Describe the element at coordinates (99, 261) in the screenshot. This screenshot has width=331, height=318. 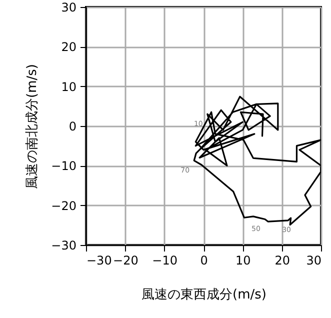
I see `x-tick-label: −30` at that location.